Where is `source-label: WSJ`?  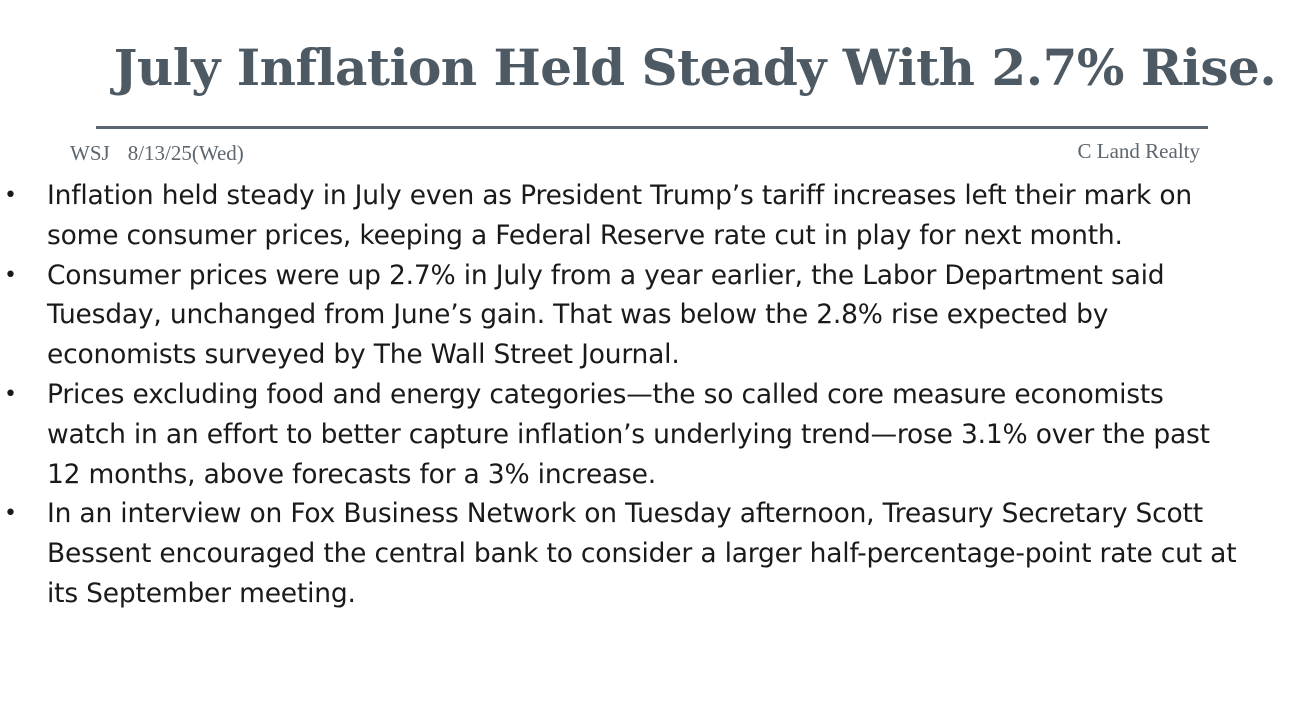
source-label: WSJ is located at coordinates (90, 153).